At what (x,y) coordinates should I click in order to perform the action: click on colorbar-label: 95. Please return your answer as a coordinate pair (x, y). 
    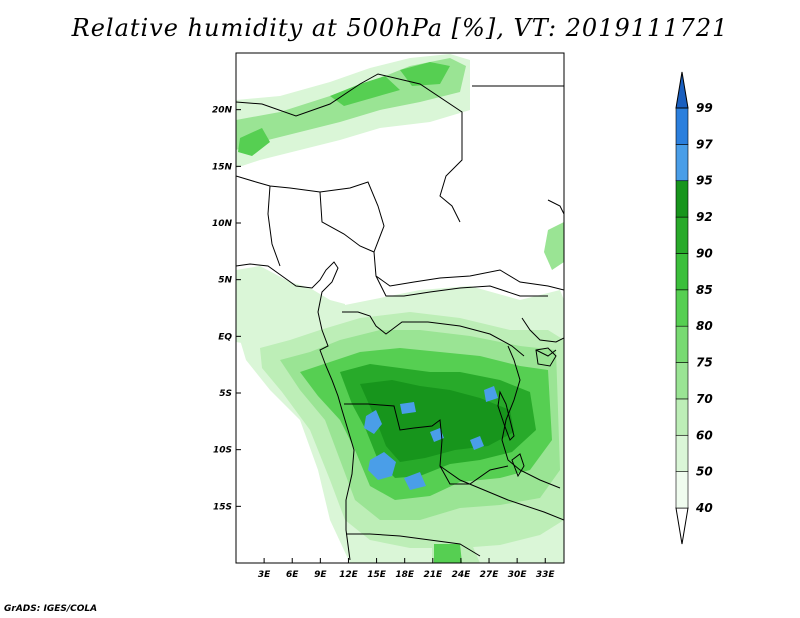
    Looking at the image, I should click on (704, 181).